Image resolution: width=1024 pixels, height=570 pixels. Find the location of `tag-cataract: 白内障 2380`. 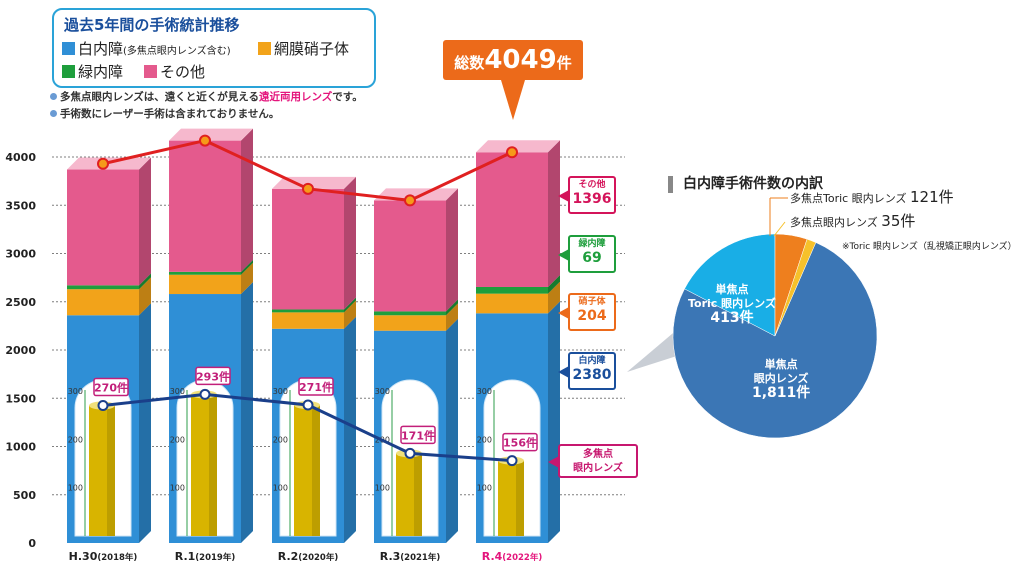

tag-cataract: 白内障 2380 is located at coordinates (587, 371).